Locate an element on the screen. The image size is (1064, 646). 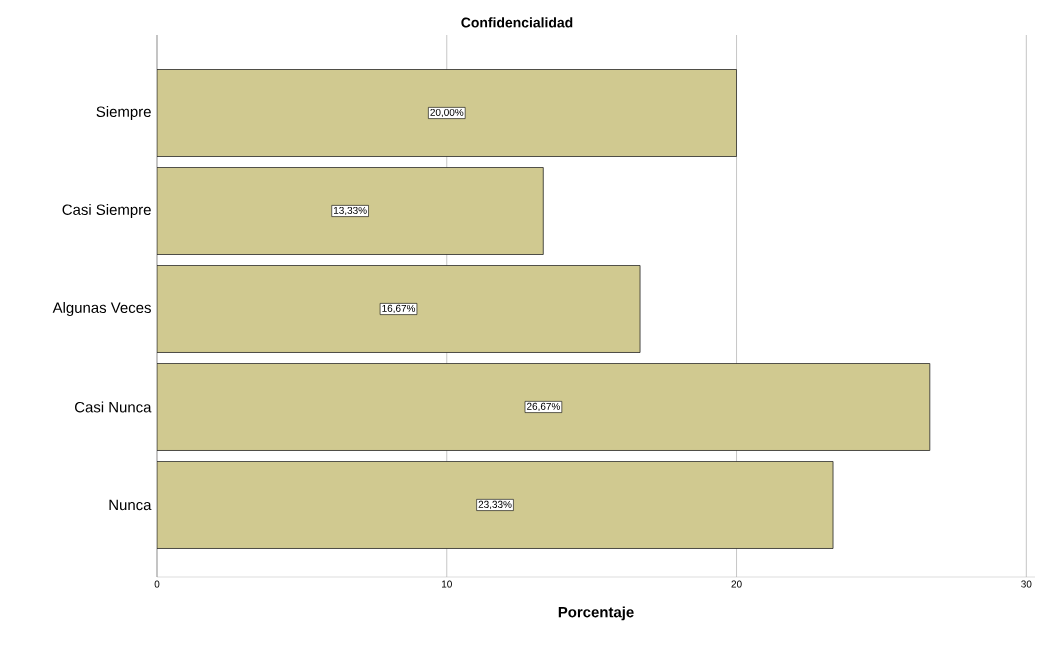
data-label: 13,33% is located at coordinates (350, 211).